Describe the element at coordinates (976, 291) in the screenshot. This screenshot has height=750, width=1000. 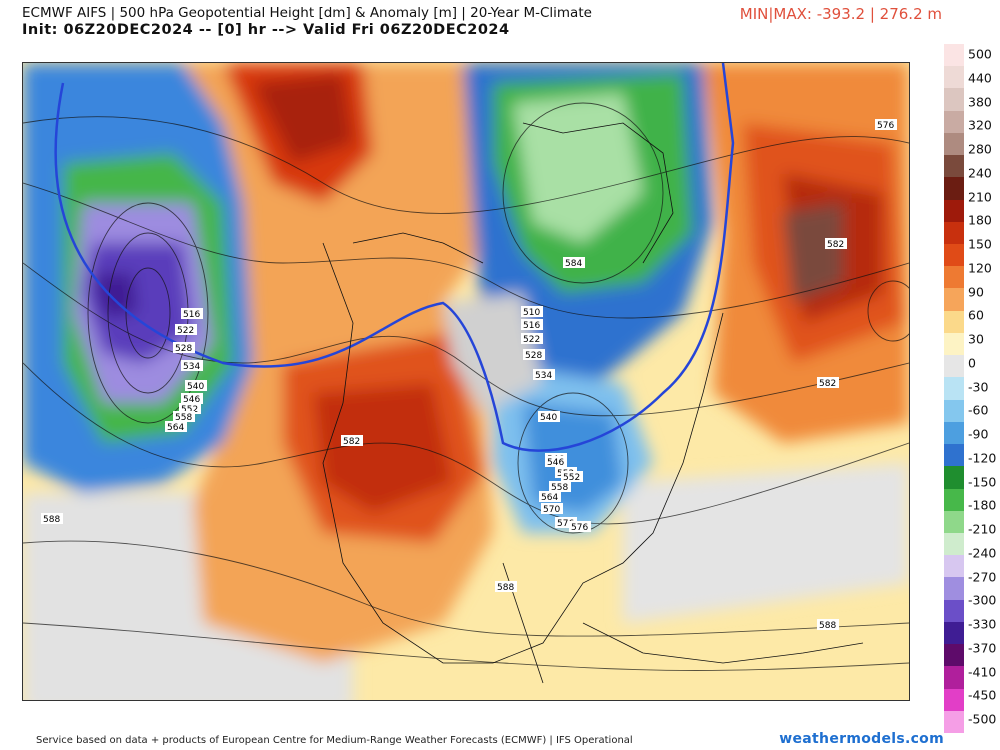
I see `colorbar-label: 90` at that location.